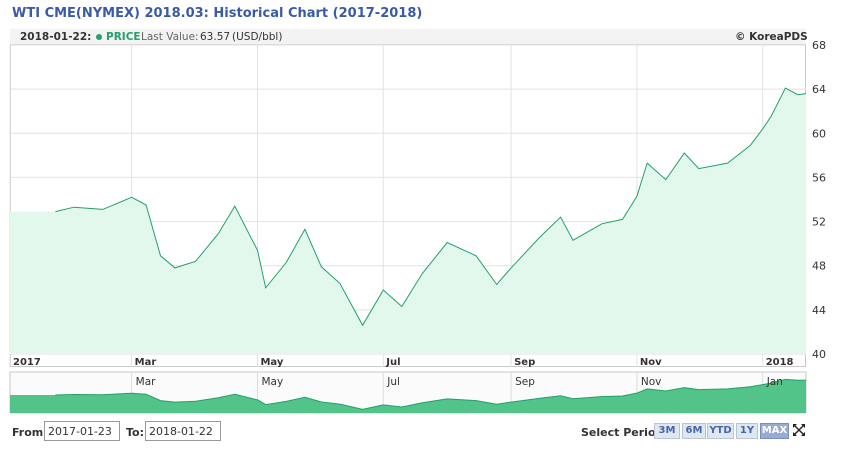  What do you see at coordinates (720, 431) in the screenshot?
I see `period-button-ytd: YTD` at bounding box center [720, 431].